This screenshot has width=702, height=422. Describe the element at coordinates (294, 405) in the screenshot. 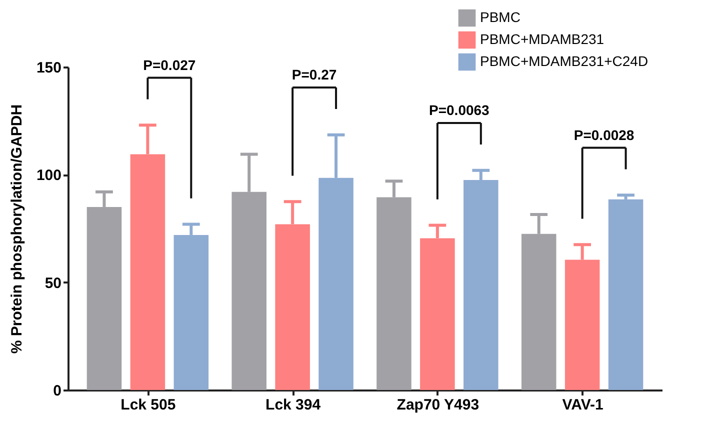

I see `x-tick-label: Lck 394` at that location.